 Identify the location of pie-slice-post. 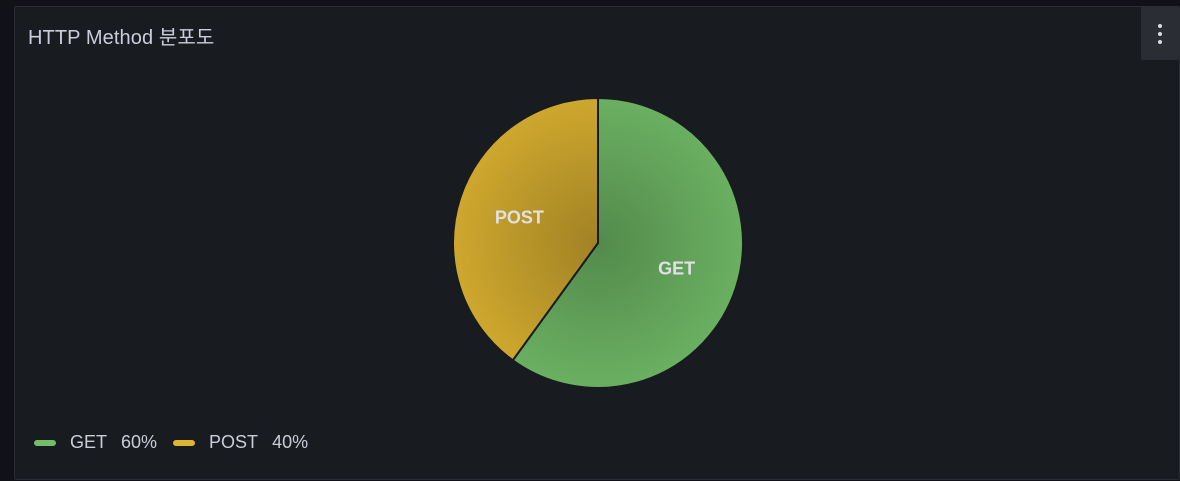
(525, 229).